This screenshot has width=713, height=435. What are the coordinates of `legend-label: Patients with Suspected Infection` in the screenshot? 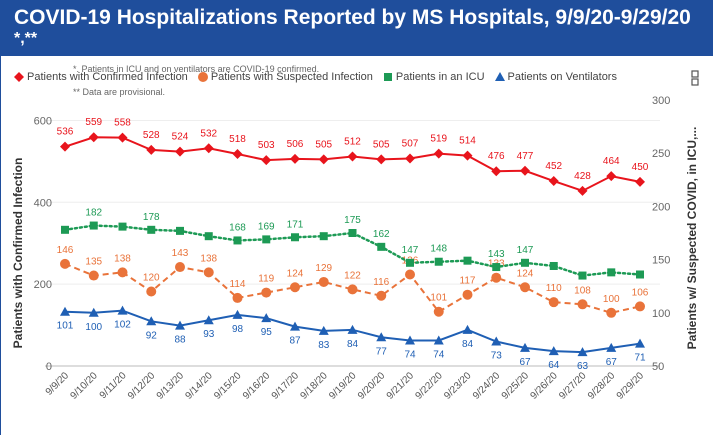 It's located at (291, 77).